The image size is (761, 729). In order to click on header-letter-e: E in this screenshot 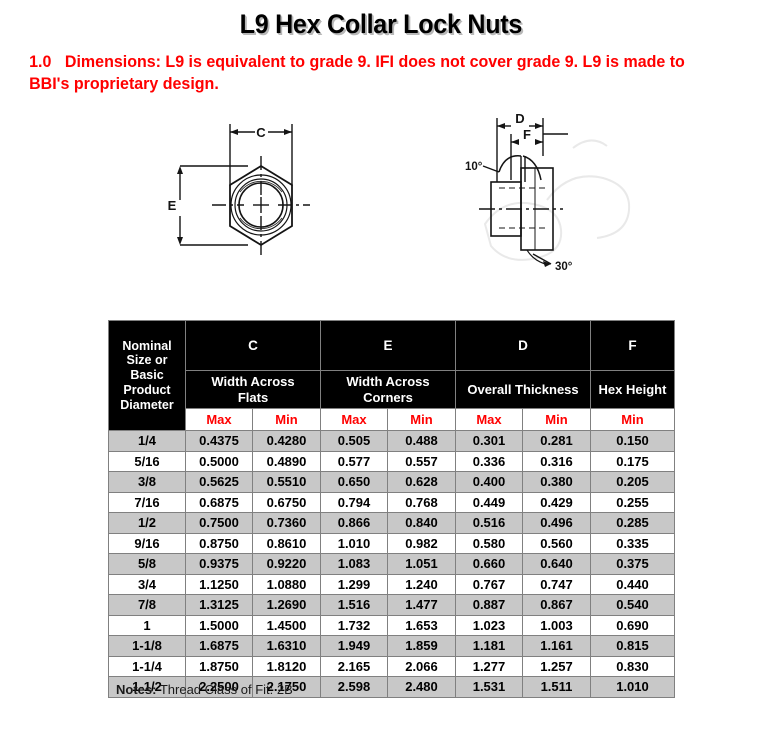, I will do `click(388, 345)`.